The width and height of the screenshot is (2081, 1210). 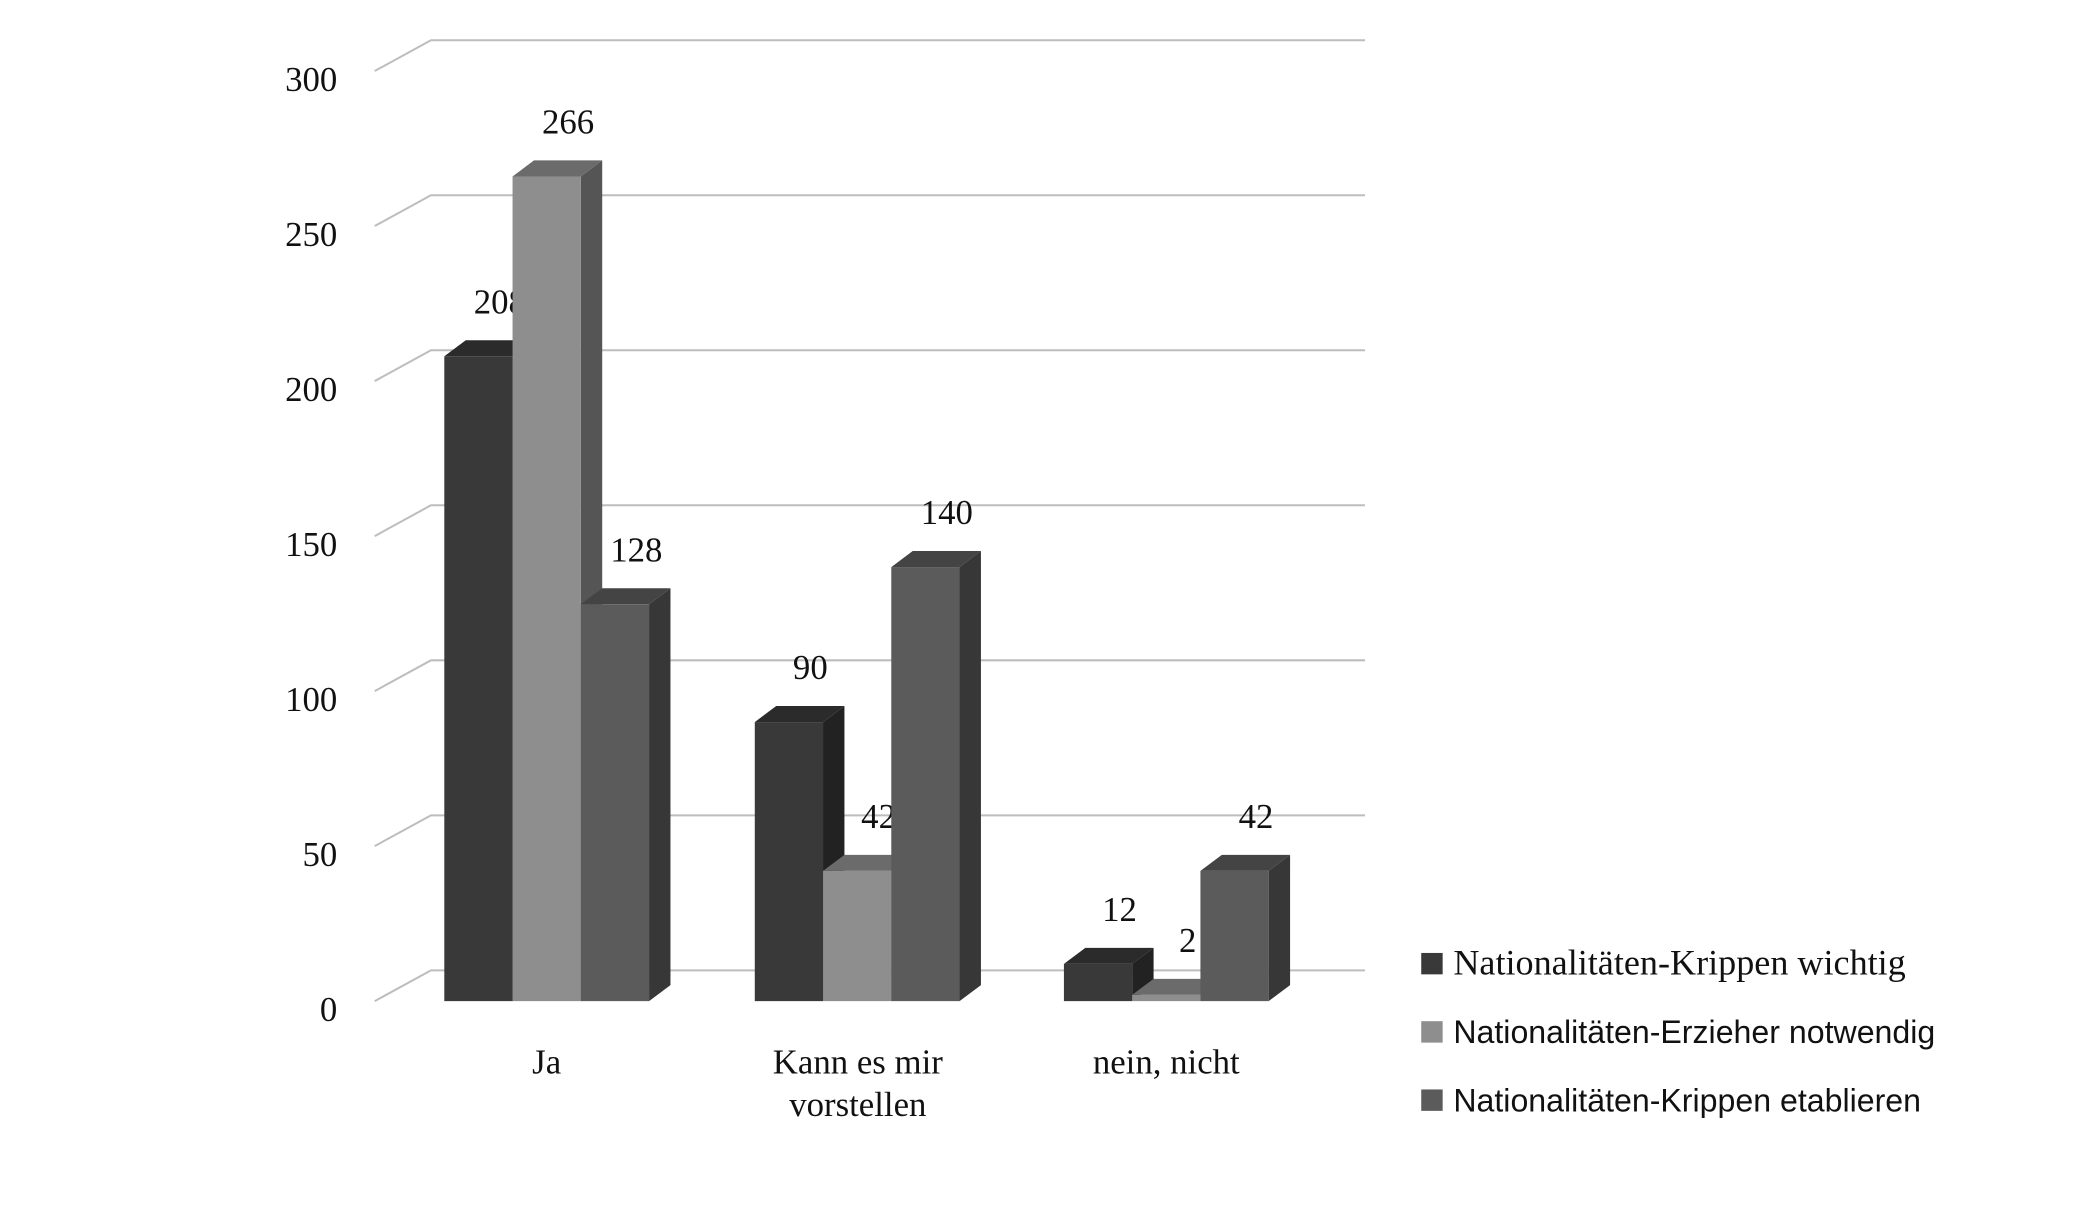 What do you see at coordinates (636, 549) in the screenshot?
I see `value-label: 128` at bounding box center [636, 549].